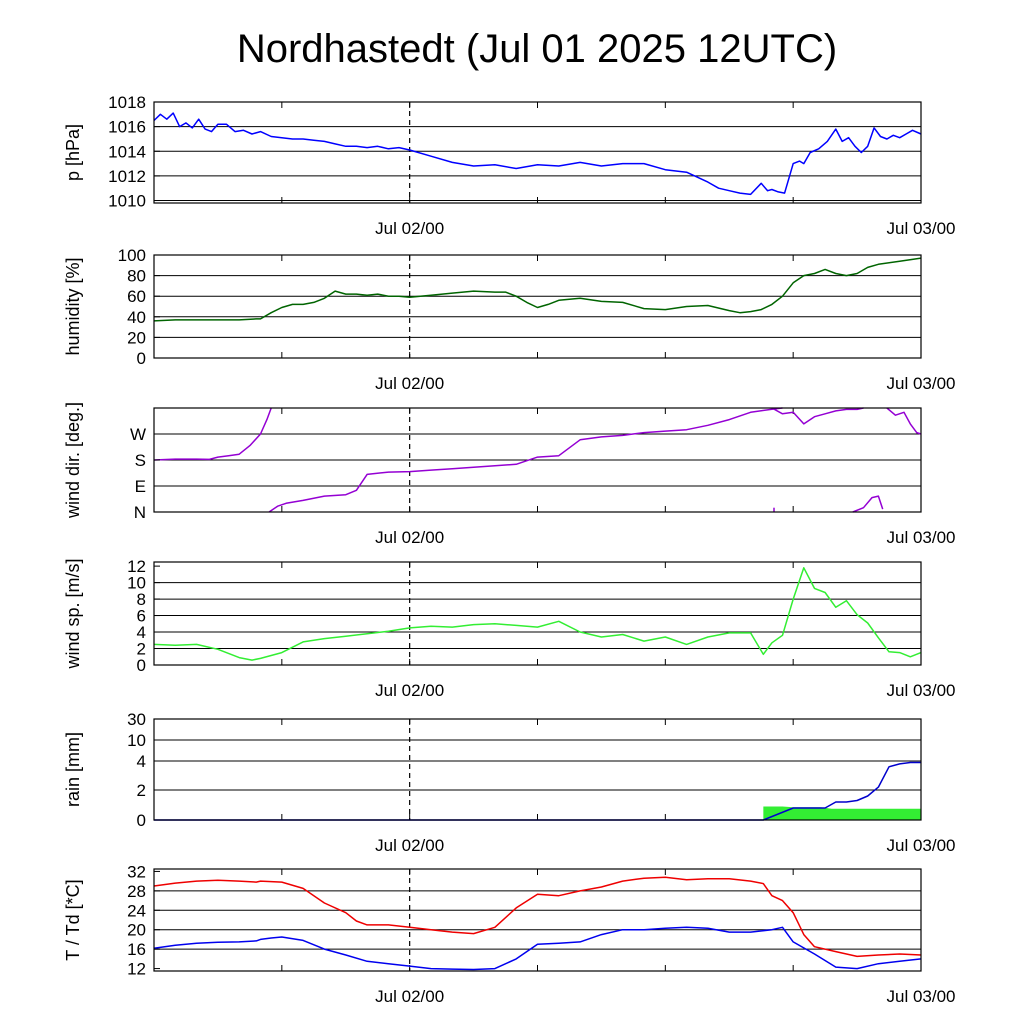 This screenshot has width=1024, height=1024. I want to click on y-tick-label-wind_dir: N, so click(140, 512).